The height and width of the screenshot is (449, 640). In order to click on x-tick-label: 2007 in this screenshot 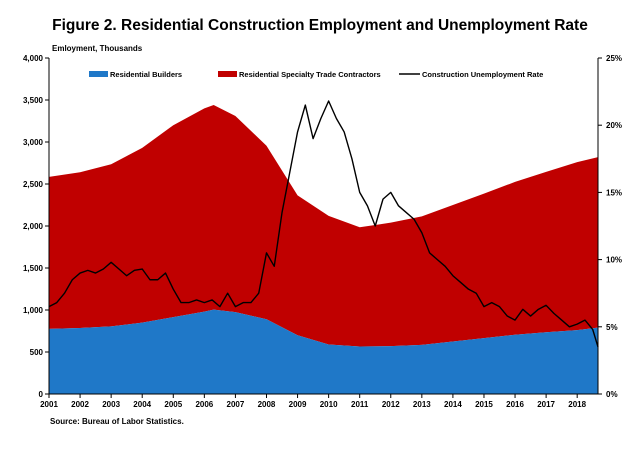, I will do `click(236, 404)`.